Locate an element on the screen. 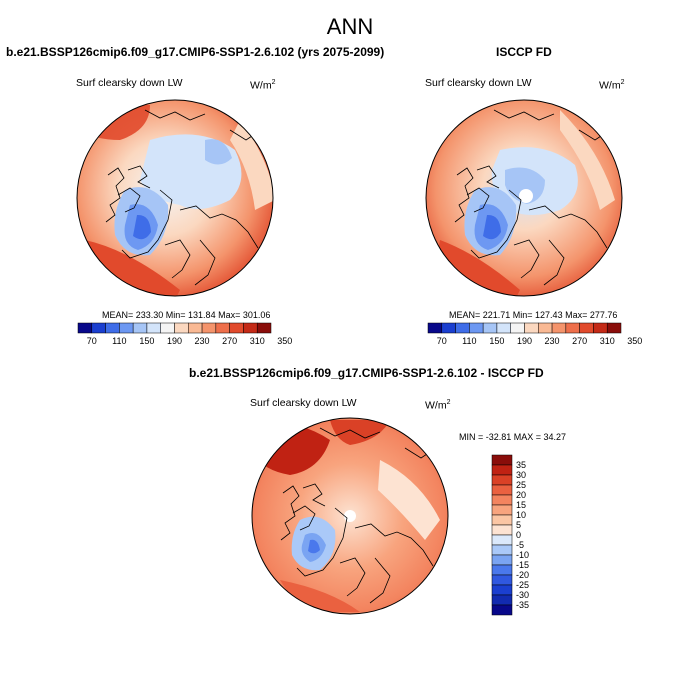  panel-2-colorbar-tick-label: 150 is located at coordinates (496, 341).